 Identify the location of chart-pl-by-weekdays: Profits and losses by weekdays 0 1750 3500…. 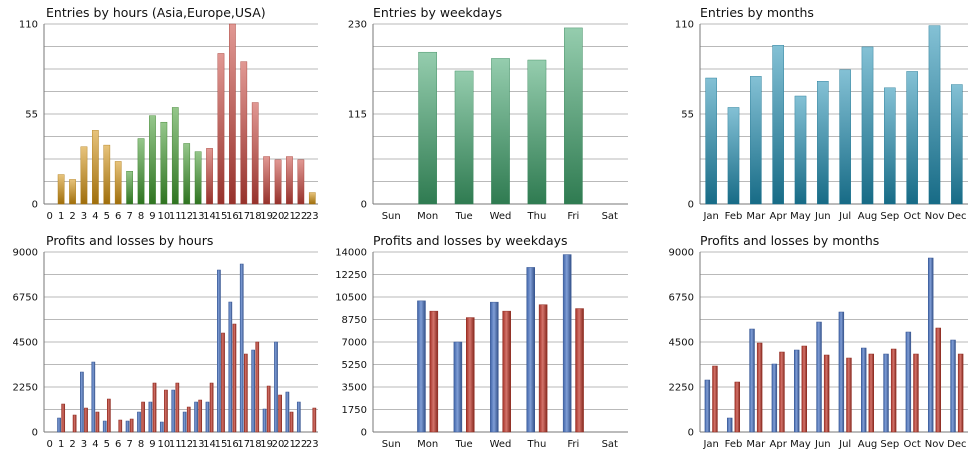
(481, 341).